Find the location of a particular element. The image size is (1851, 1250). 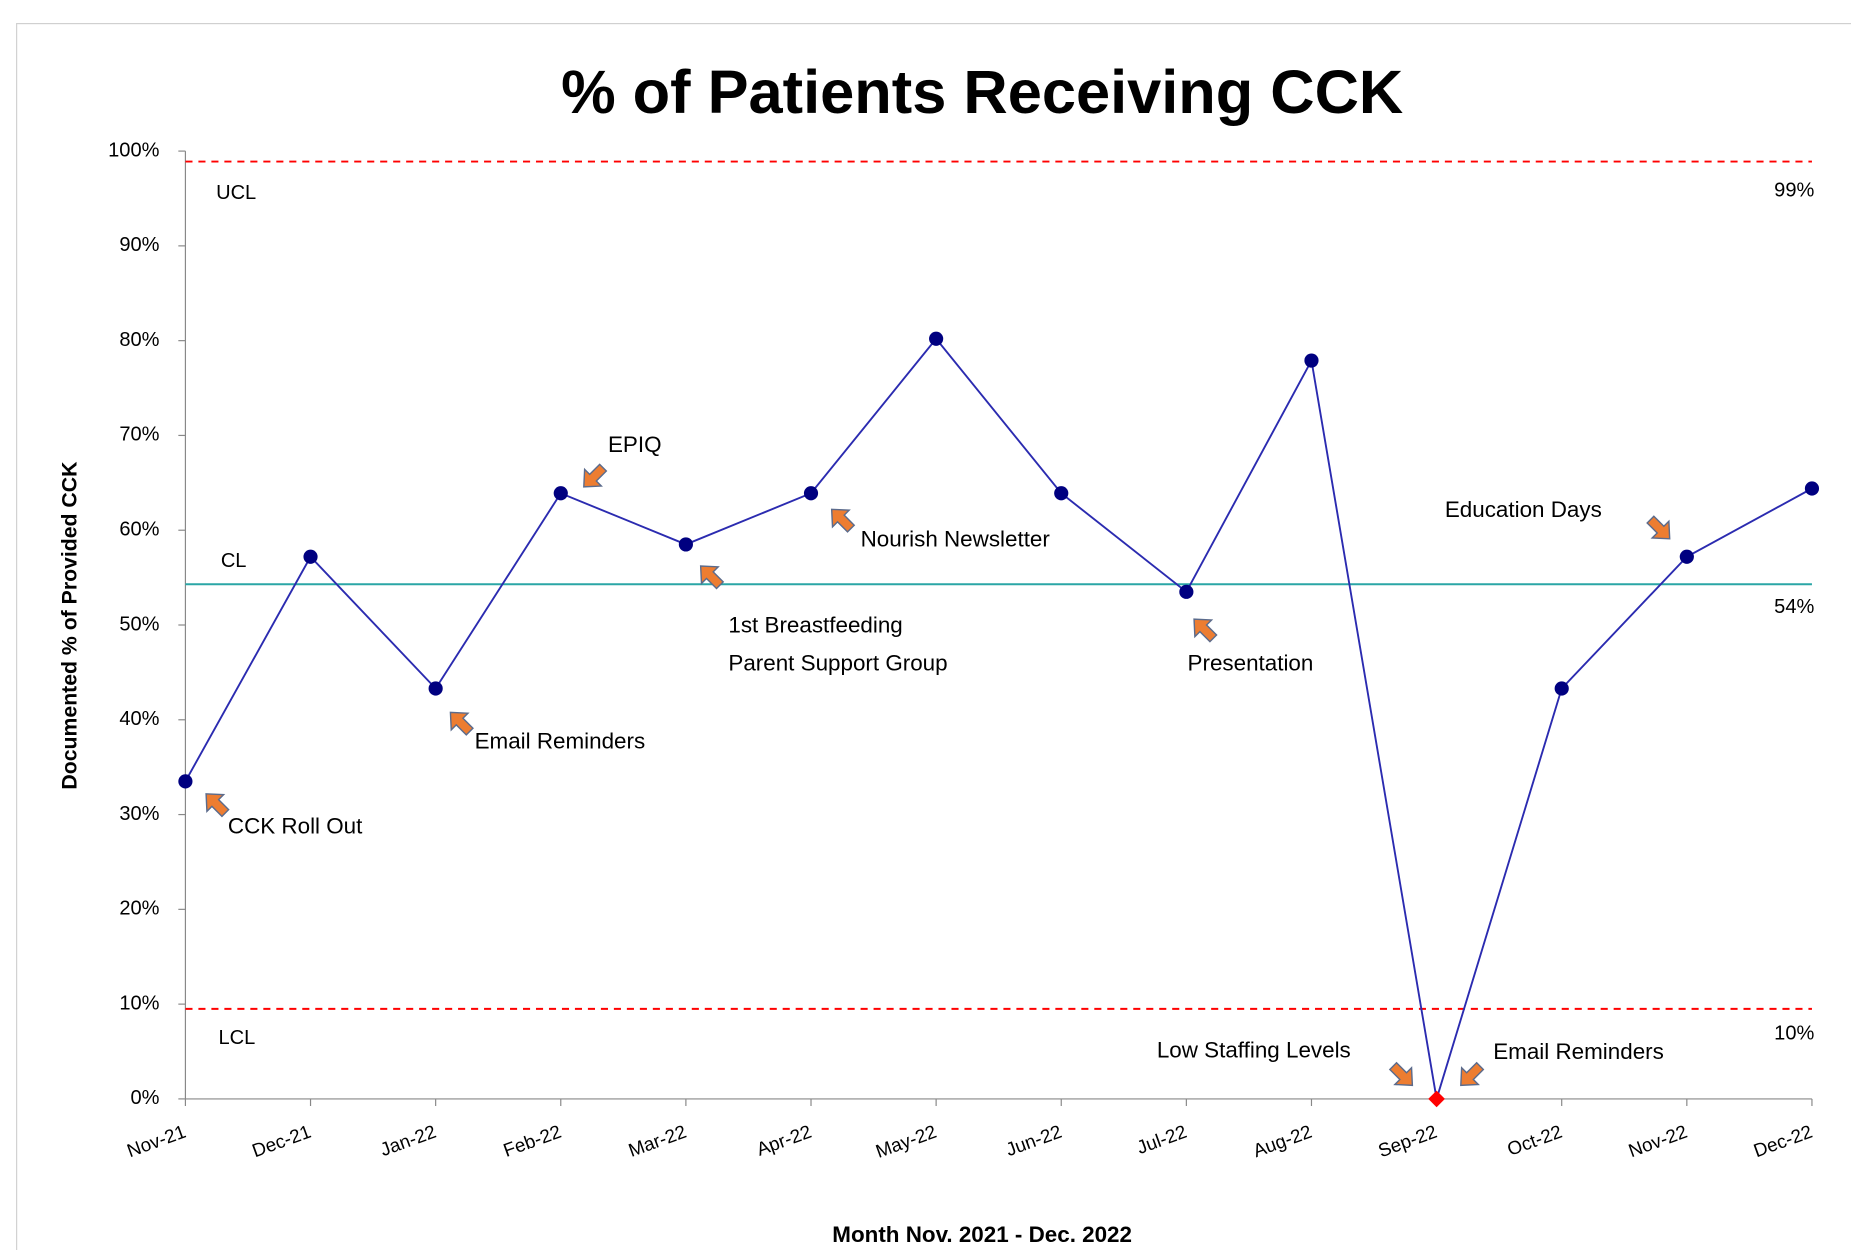

control-line-name: UCL is located at coordinates (236, 193).